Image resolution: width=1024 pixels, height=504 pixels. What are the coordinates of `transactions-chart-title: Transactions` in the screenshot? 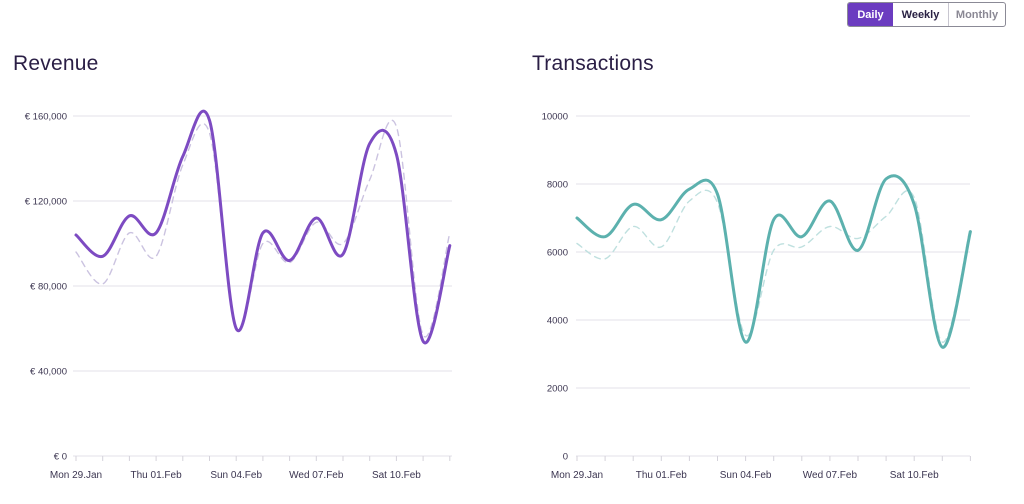 It's located at (593, 63).